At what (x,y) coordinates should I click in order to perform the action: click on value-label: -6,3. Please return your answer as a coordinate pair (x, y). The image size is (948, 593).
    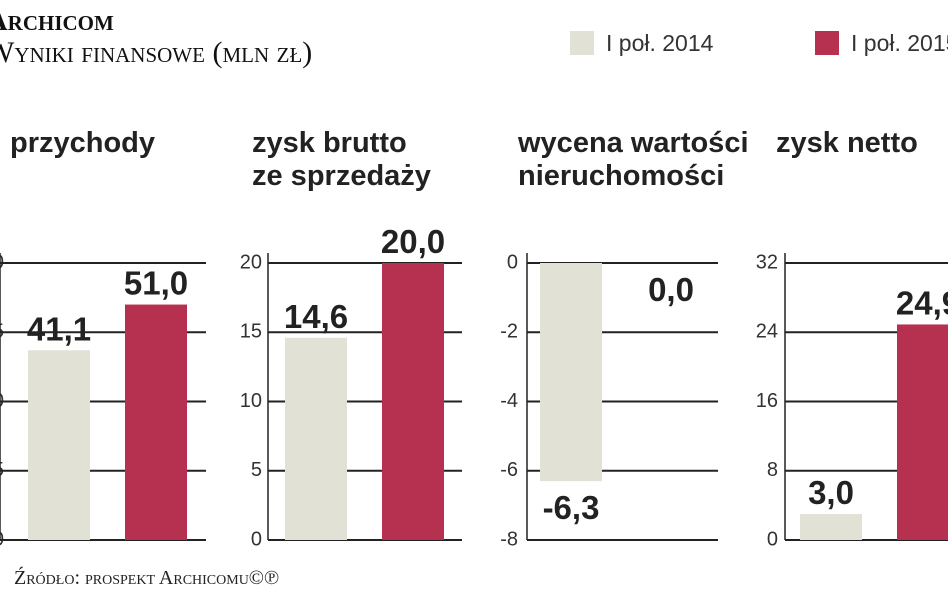
    Looking at the image, I should click on (571, 507).